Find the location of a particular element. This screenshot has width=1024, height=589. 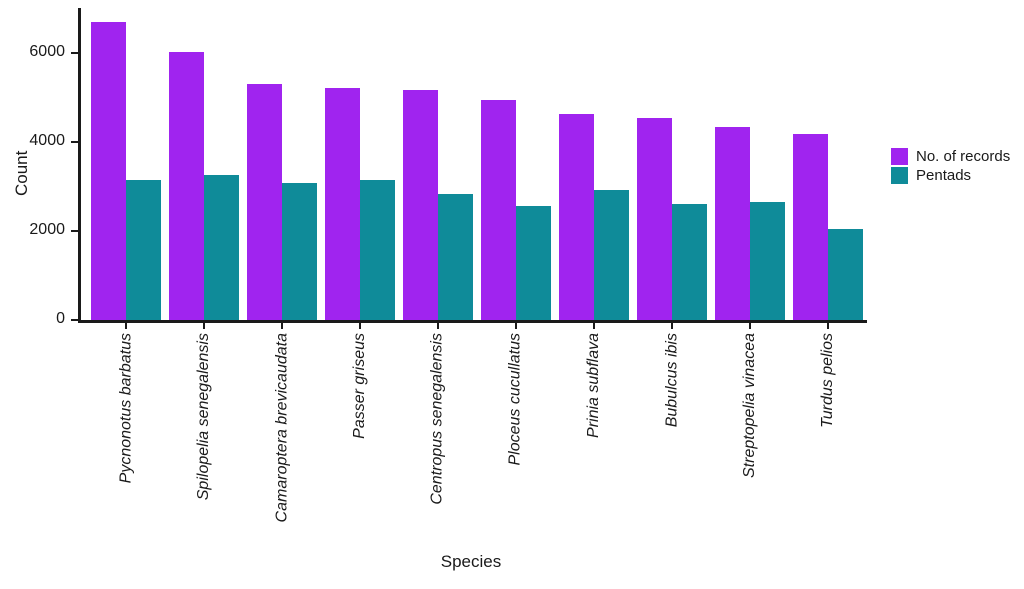

x-category-label: Streptopelia vinacea is located at coordinates (749, 405).